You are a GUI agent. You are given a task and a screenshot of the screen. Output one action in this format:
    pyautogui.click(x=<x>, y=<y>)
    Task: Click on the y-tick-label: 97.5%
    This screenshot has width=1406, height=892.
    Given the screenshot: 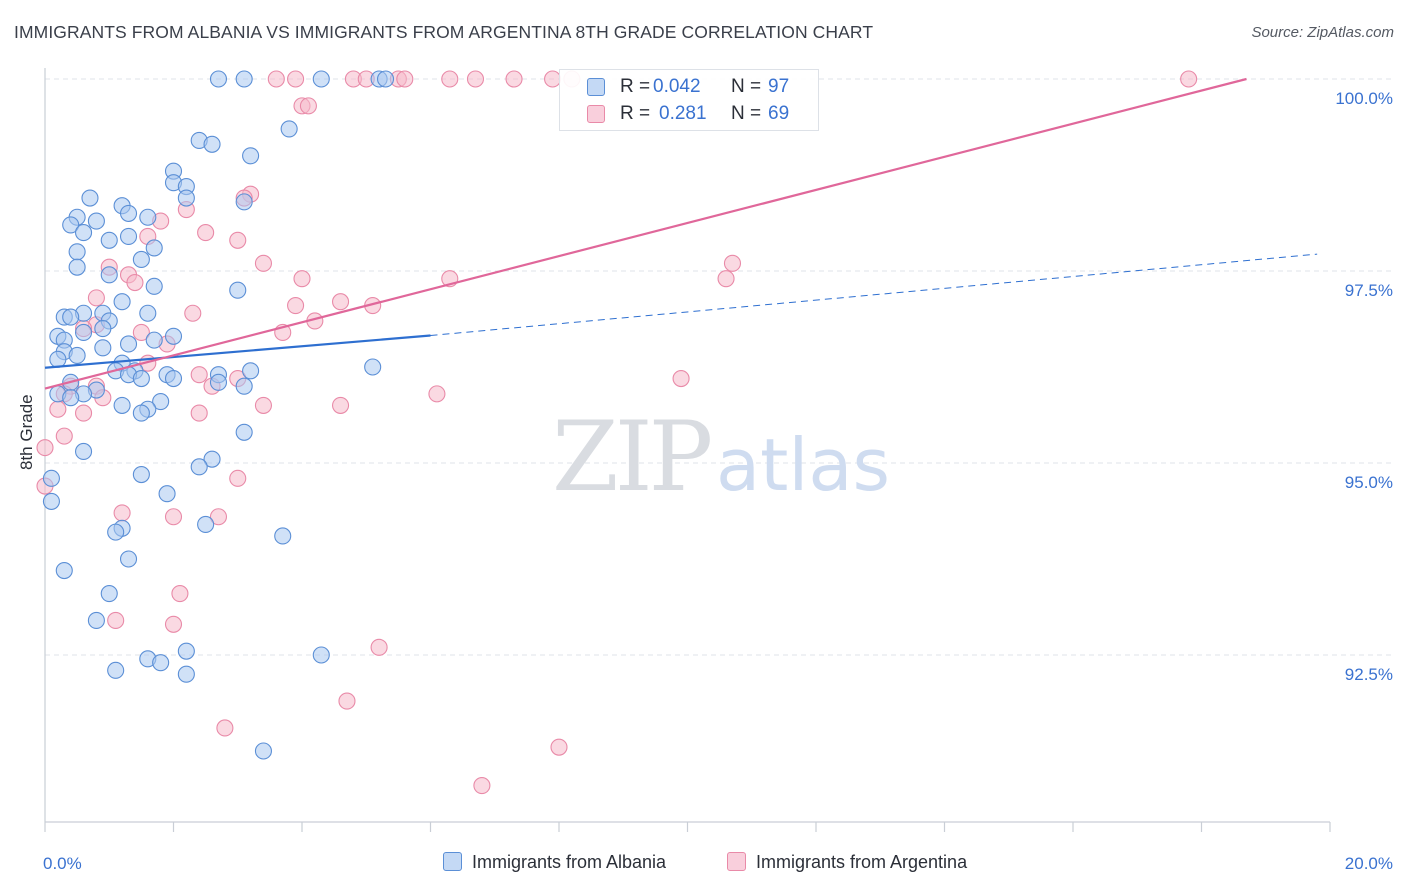 What is the action you would take?
    pyautogui.click(x=1369, y=290)
    